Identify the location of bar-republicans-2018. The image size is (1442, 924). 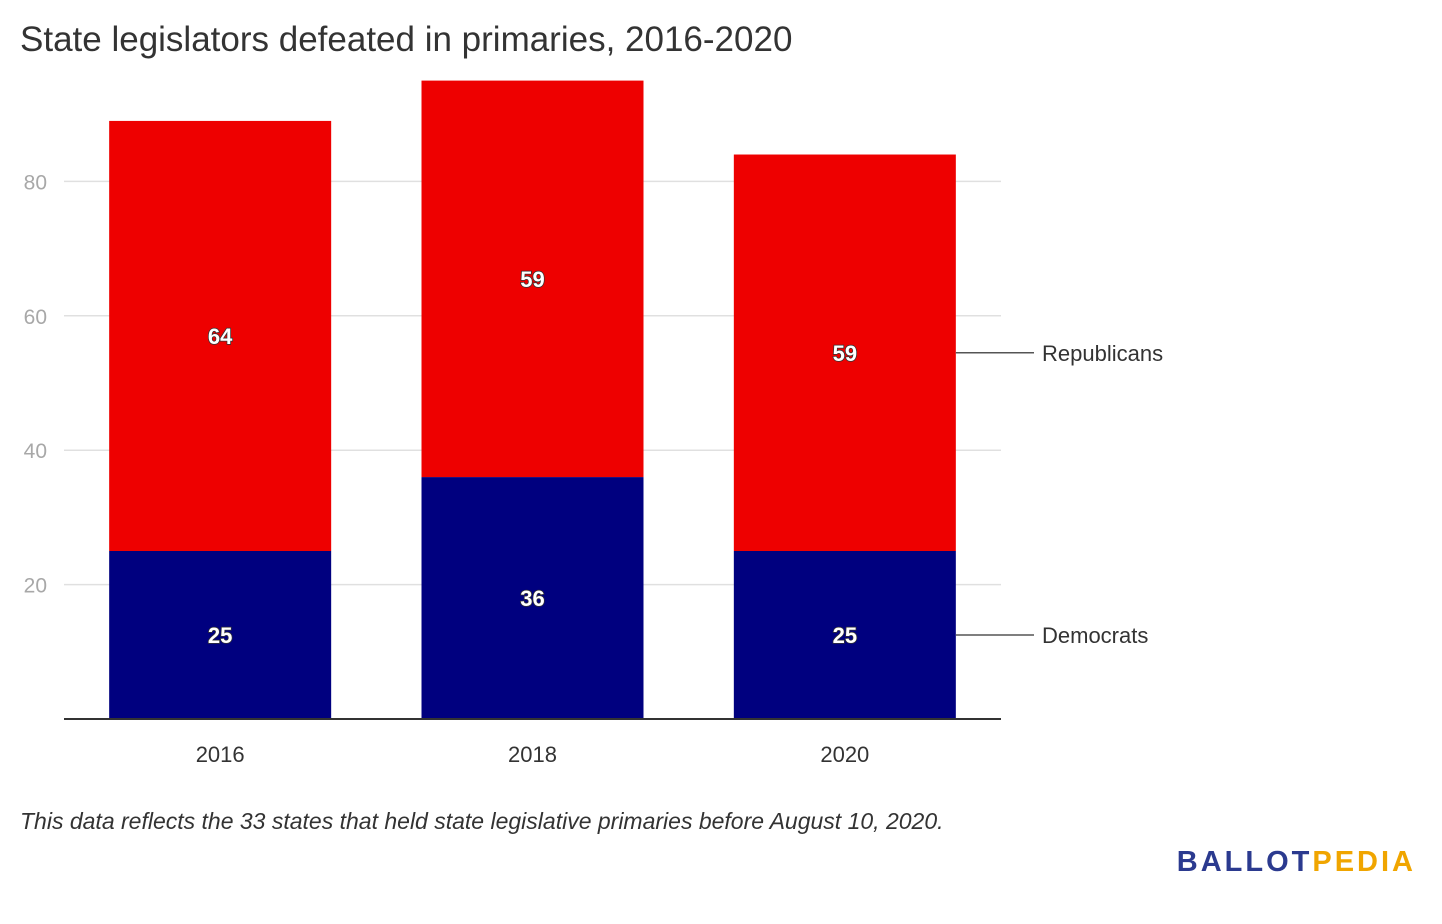
(532, 279).